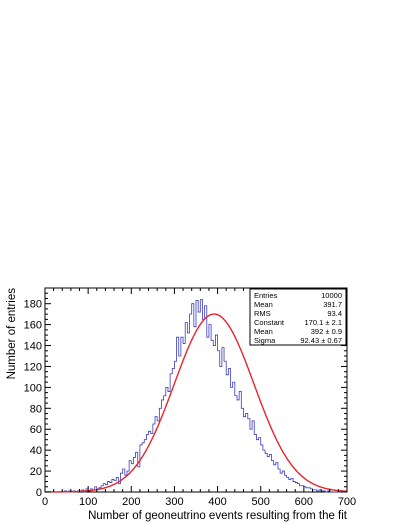 The height and width of the screenshot is (524, 405). I want to click on x-tick-label: 700, so click(347, 502).